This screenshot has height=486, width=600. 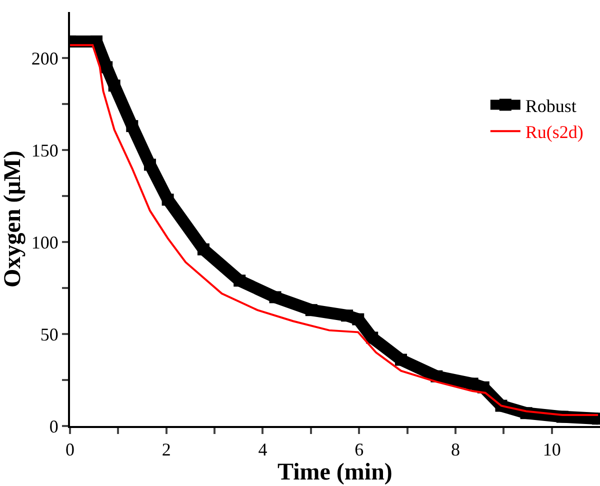 I want to click on x-tick-label: 6, so click(x=359, y=450).